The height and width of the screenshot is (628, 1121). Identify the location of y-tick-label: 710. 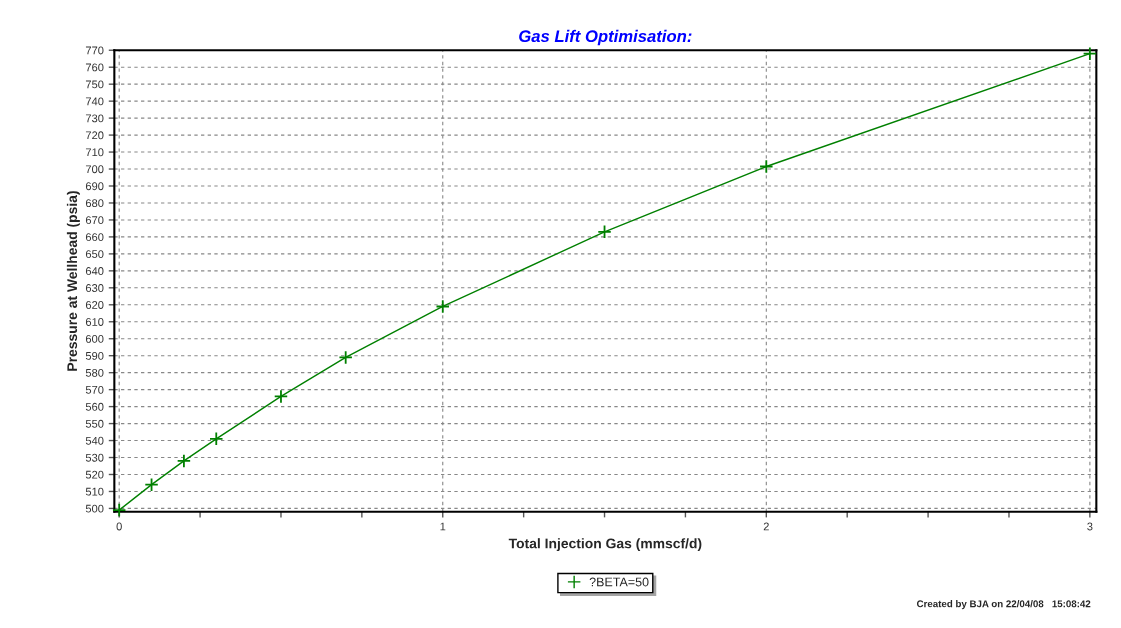
(94, 152).